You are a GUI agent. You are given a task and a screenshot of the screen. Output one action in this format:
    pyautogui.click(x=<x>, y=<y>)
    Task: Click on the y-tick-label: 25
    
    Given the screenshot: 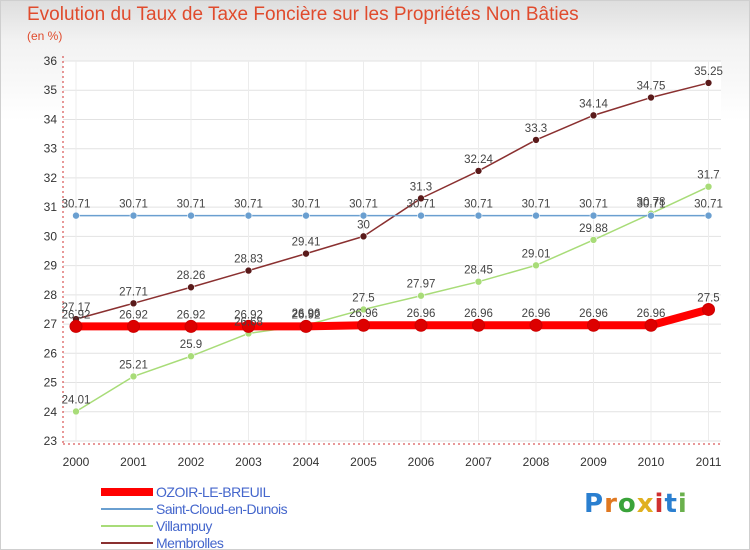 What is the action you would take?
    pyautogui.click(x=51, y=383)
    